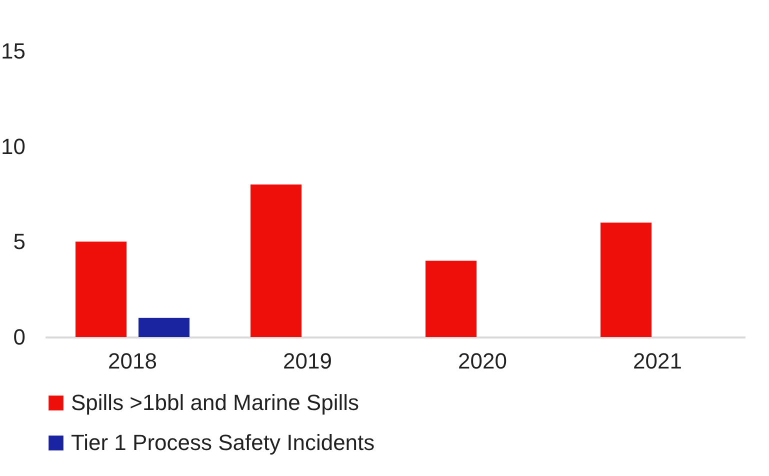 This screenshot has height=476, width=769. I want to click on y-tick-label: 15, so click(13, 51).